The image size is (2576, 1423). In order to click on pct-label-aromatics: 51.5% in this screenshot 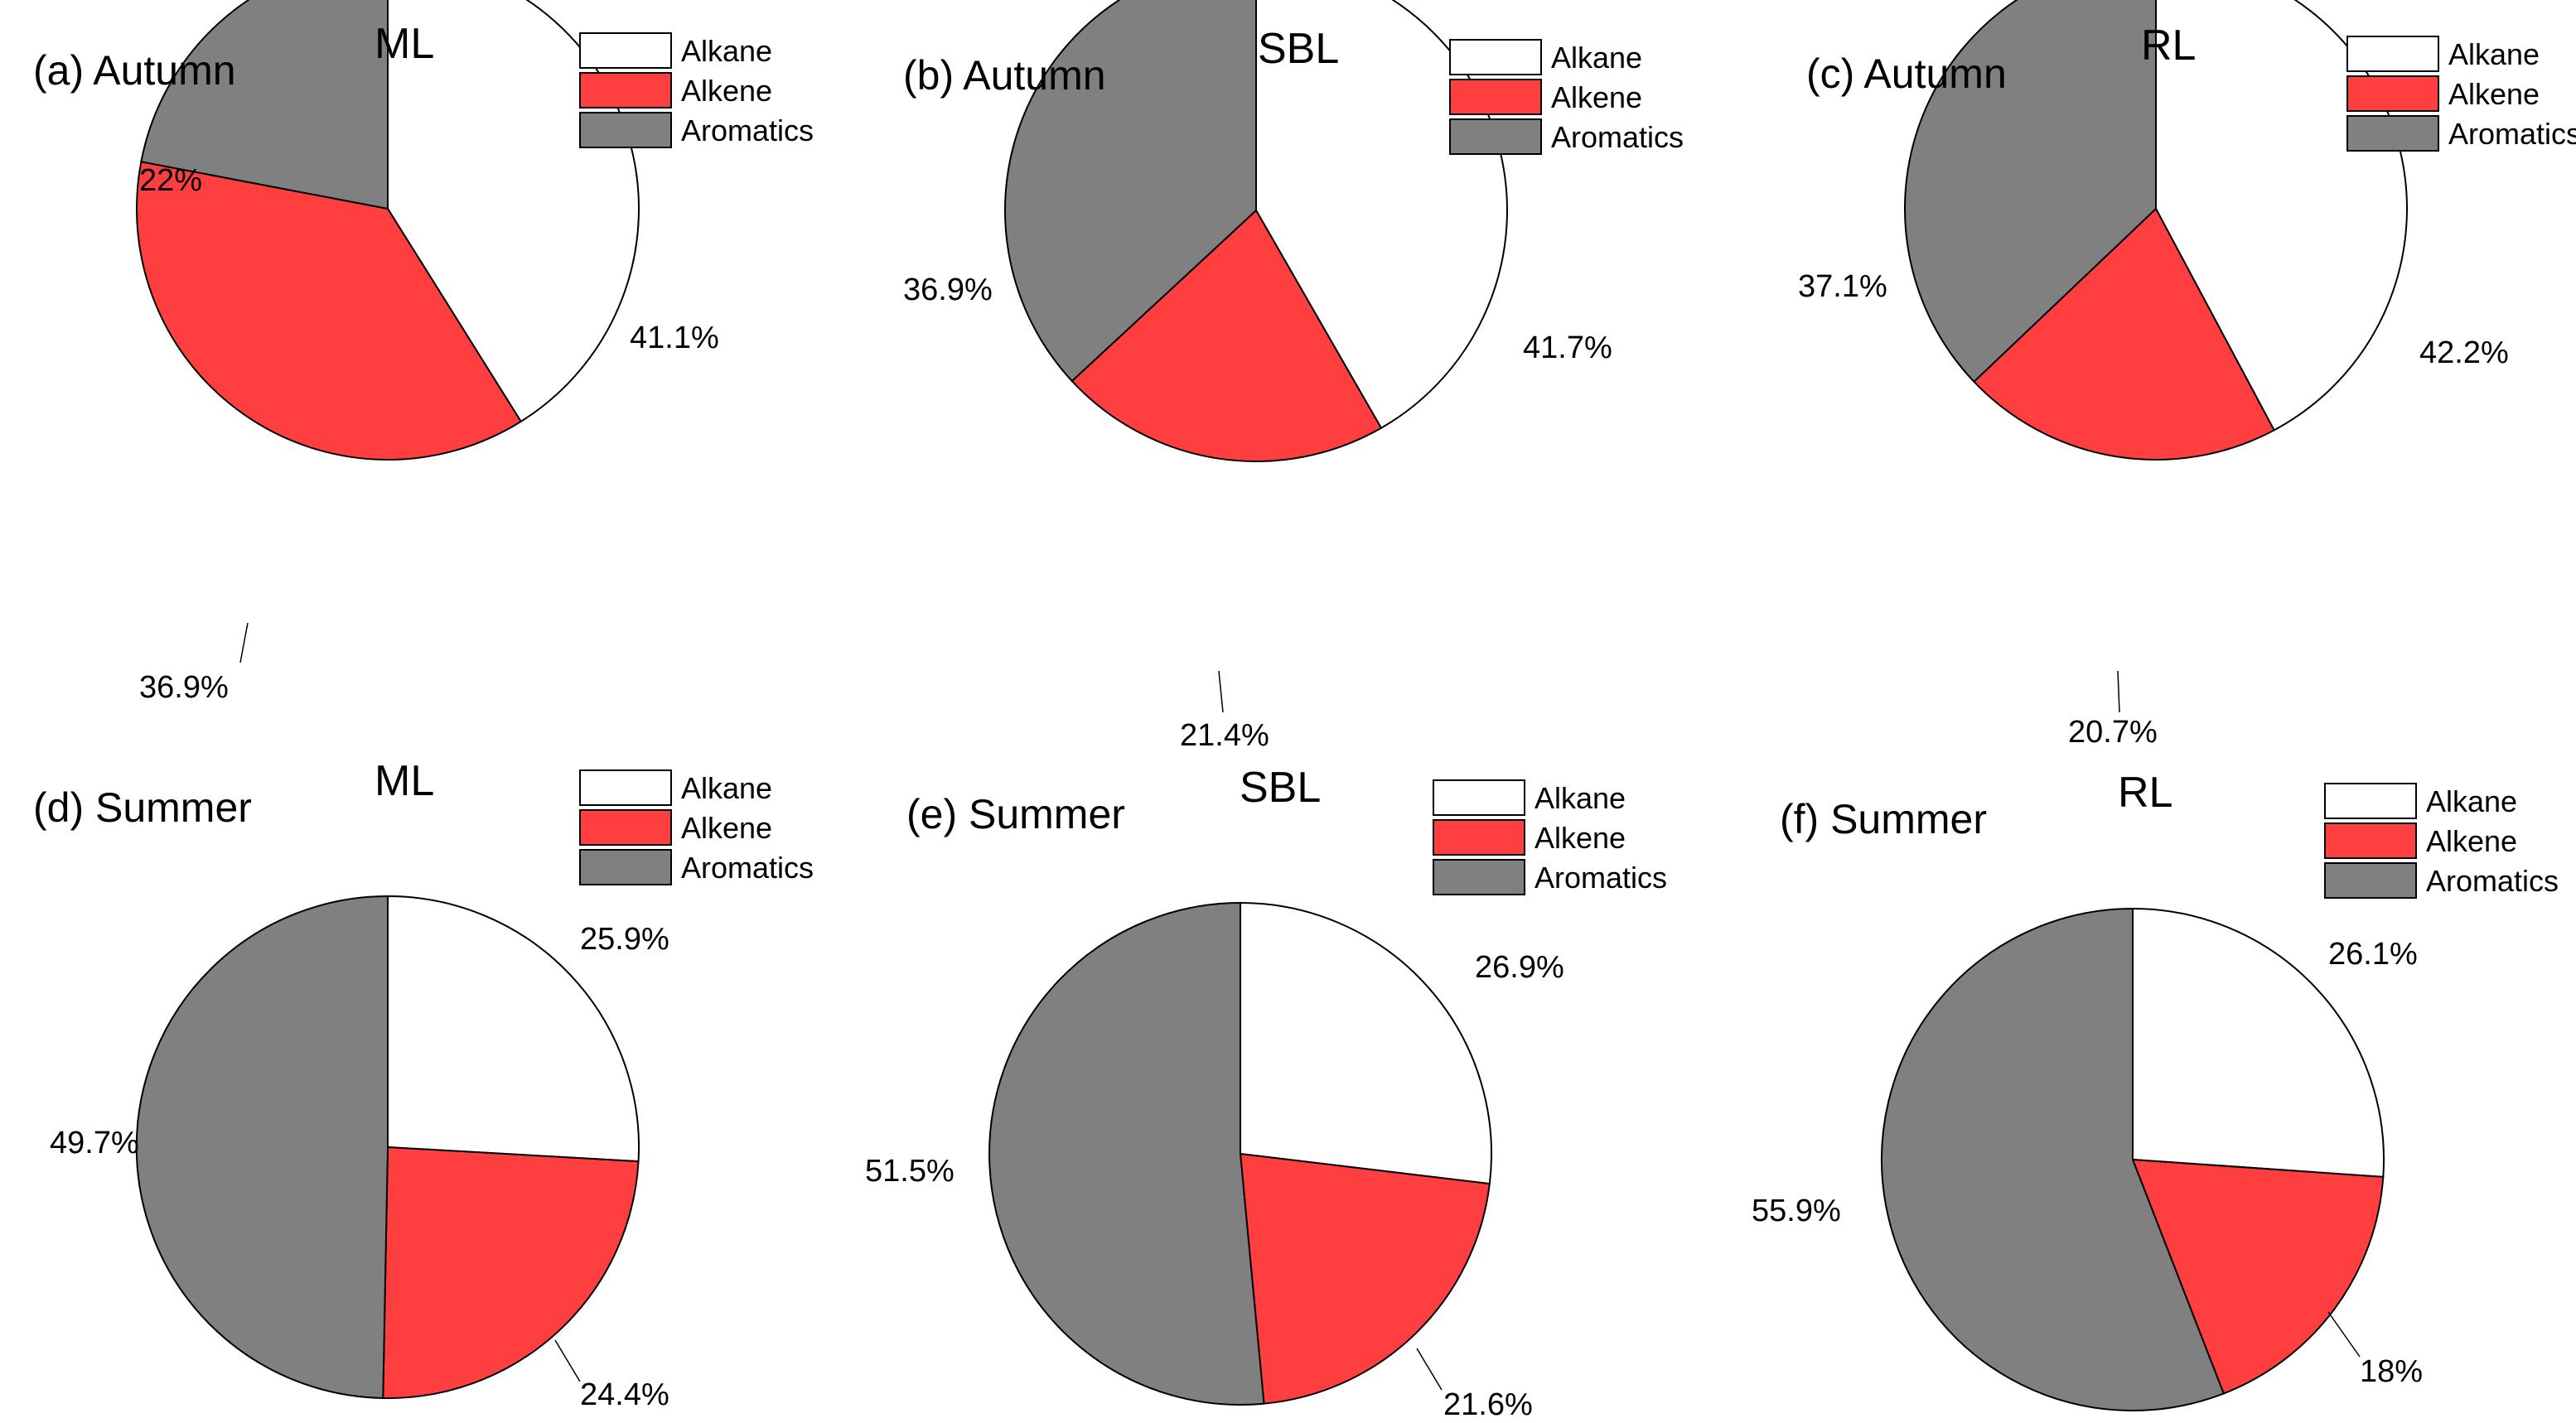, I will do `click(910, 1172)`.